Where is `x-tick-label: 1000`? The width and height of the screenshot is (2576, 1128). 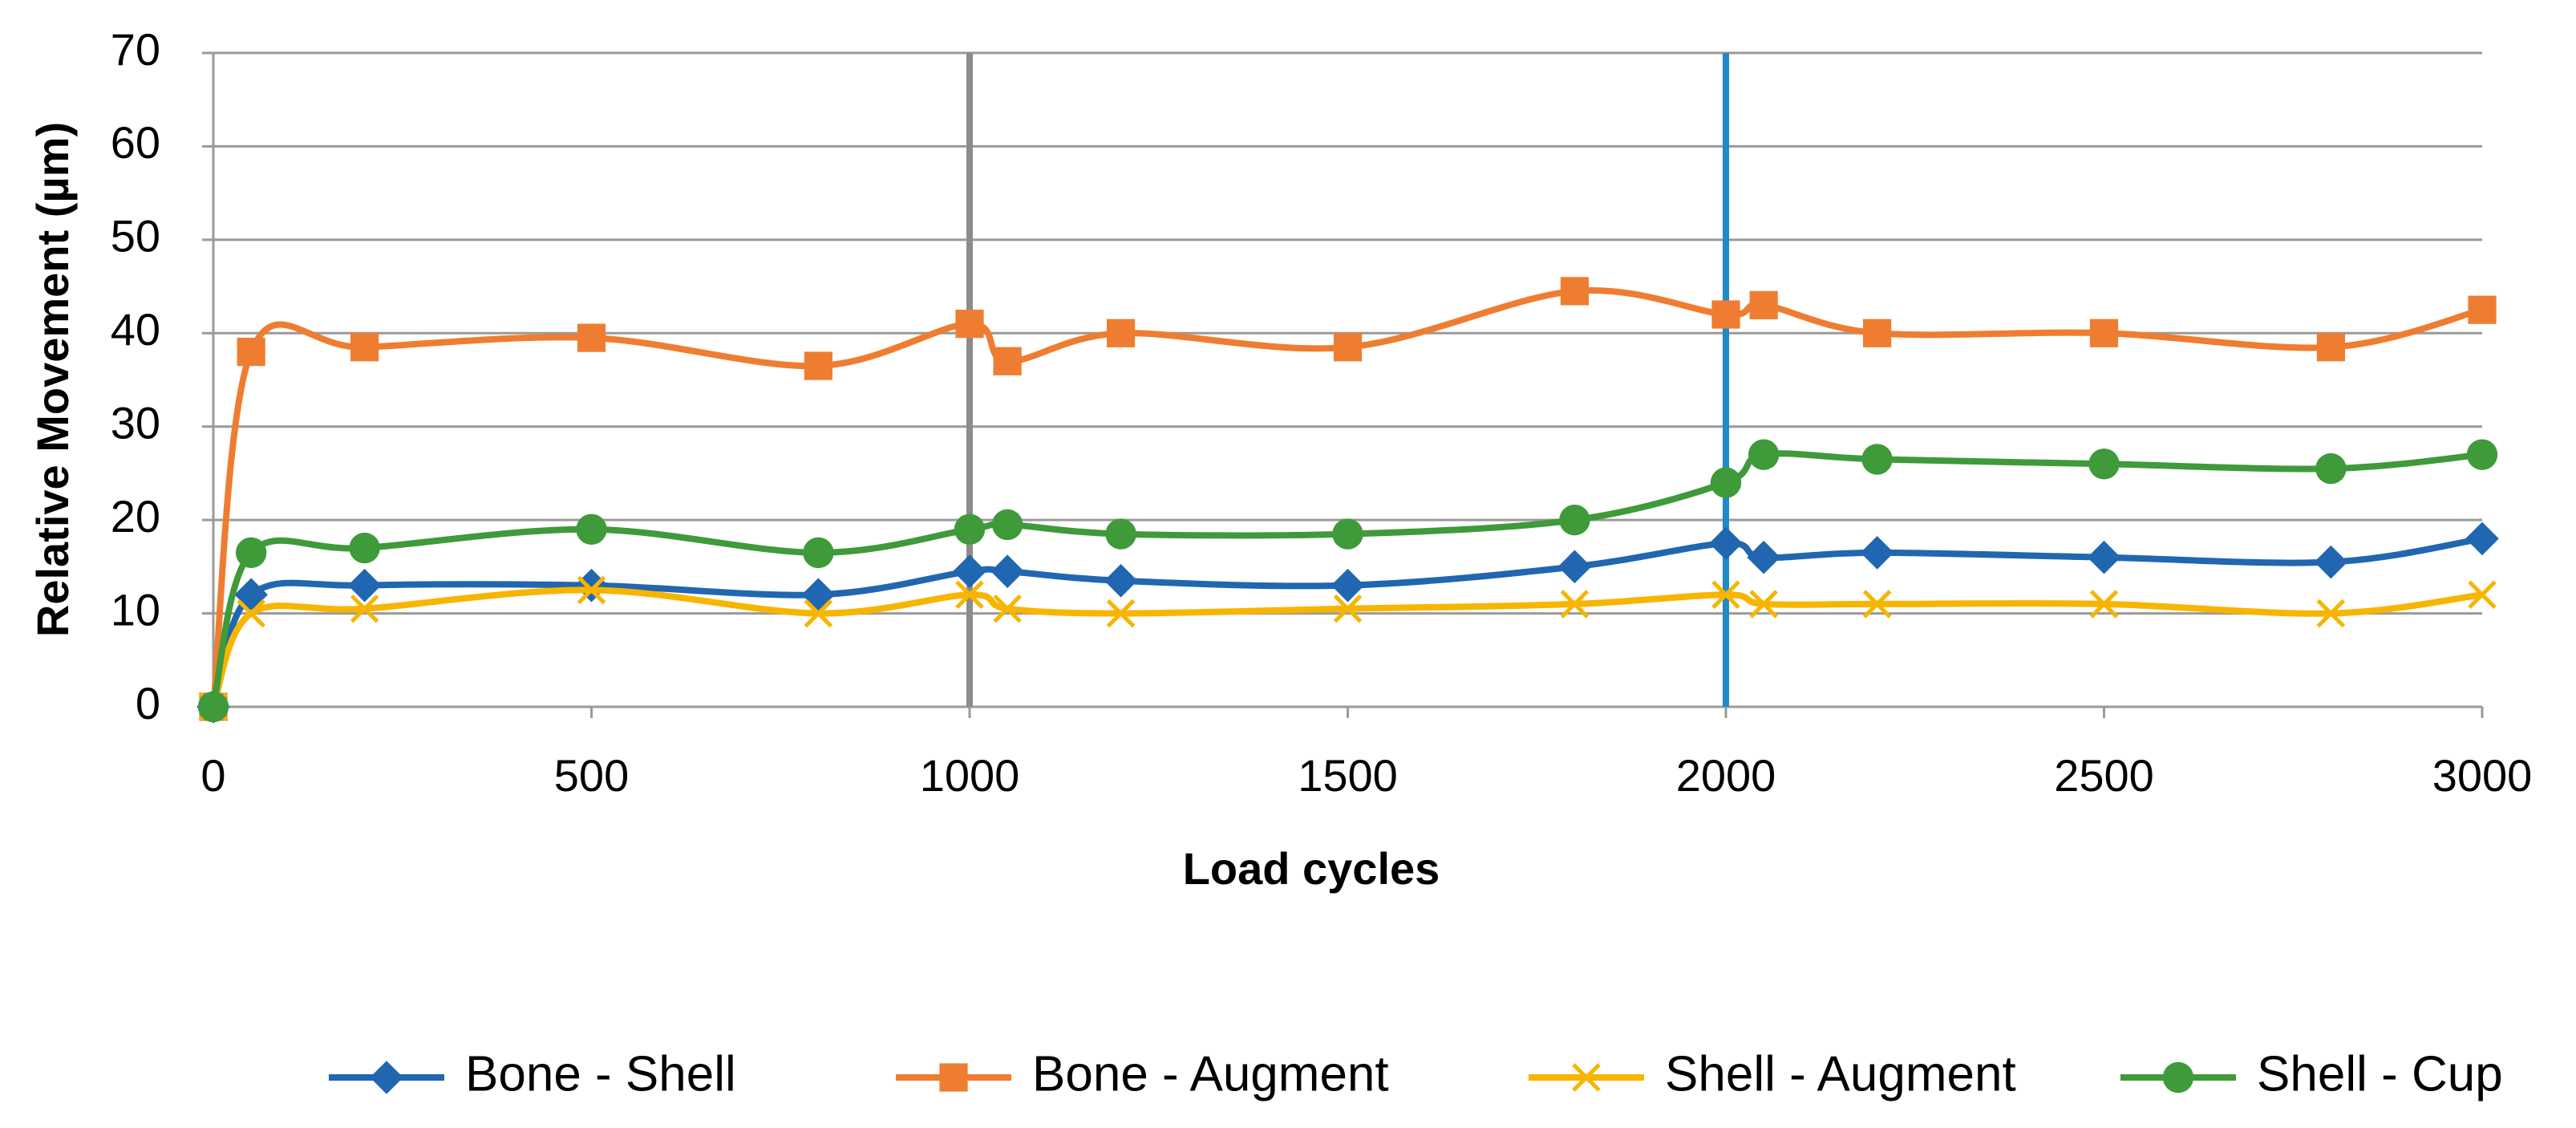
x-tick-label: 1000 is located at coordinates (970, 775).